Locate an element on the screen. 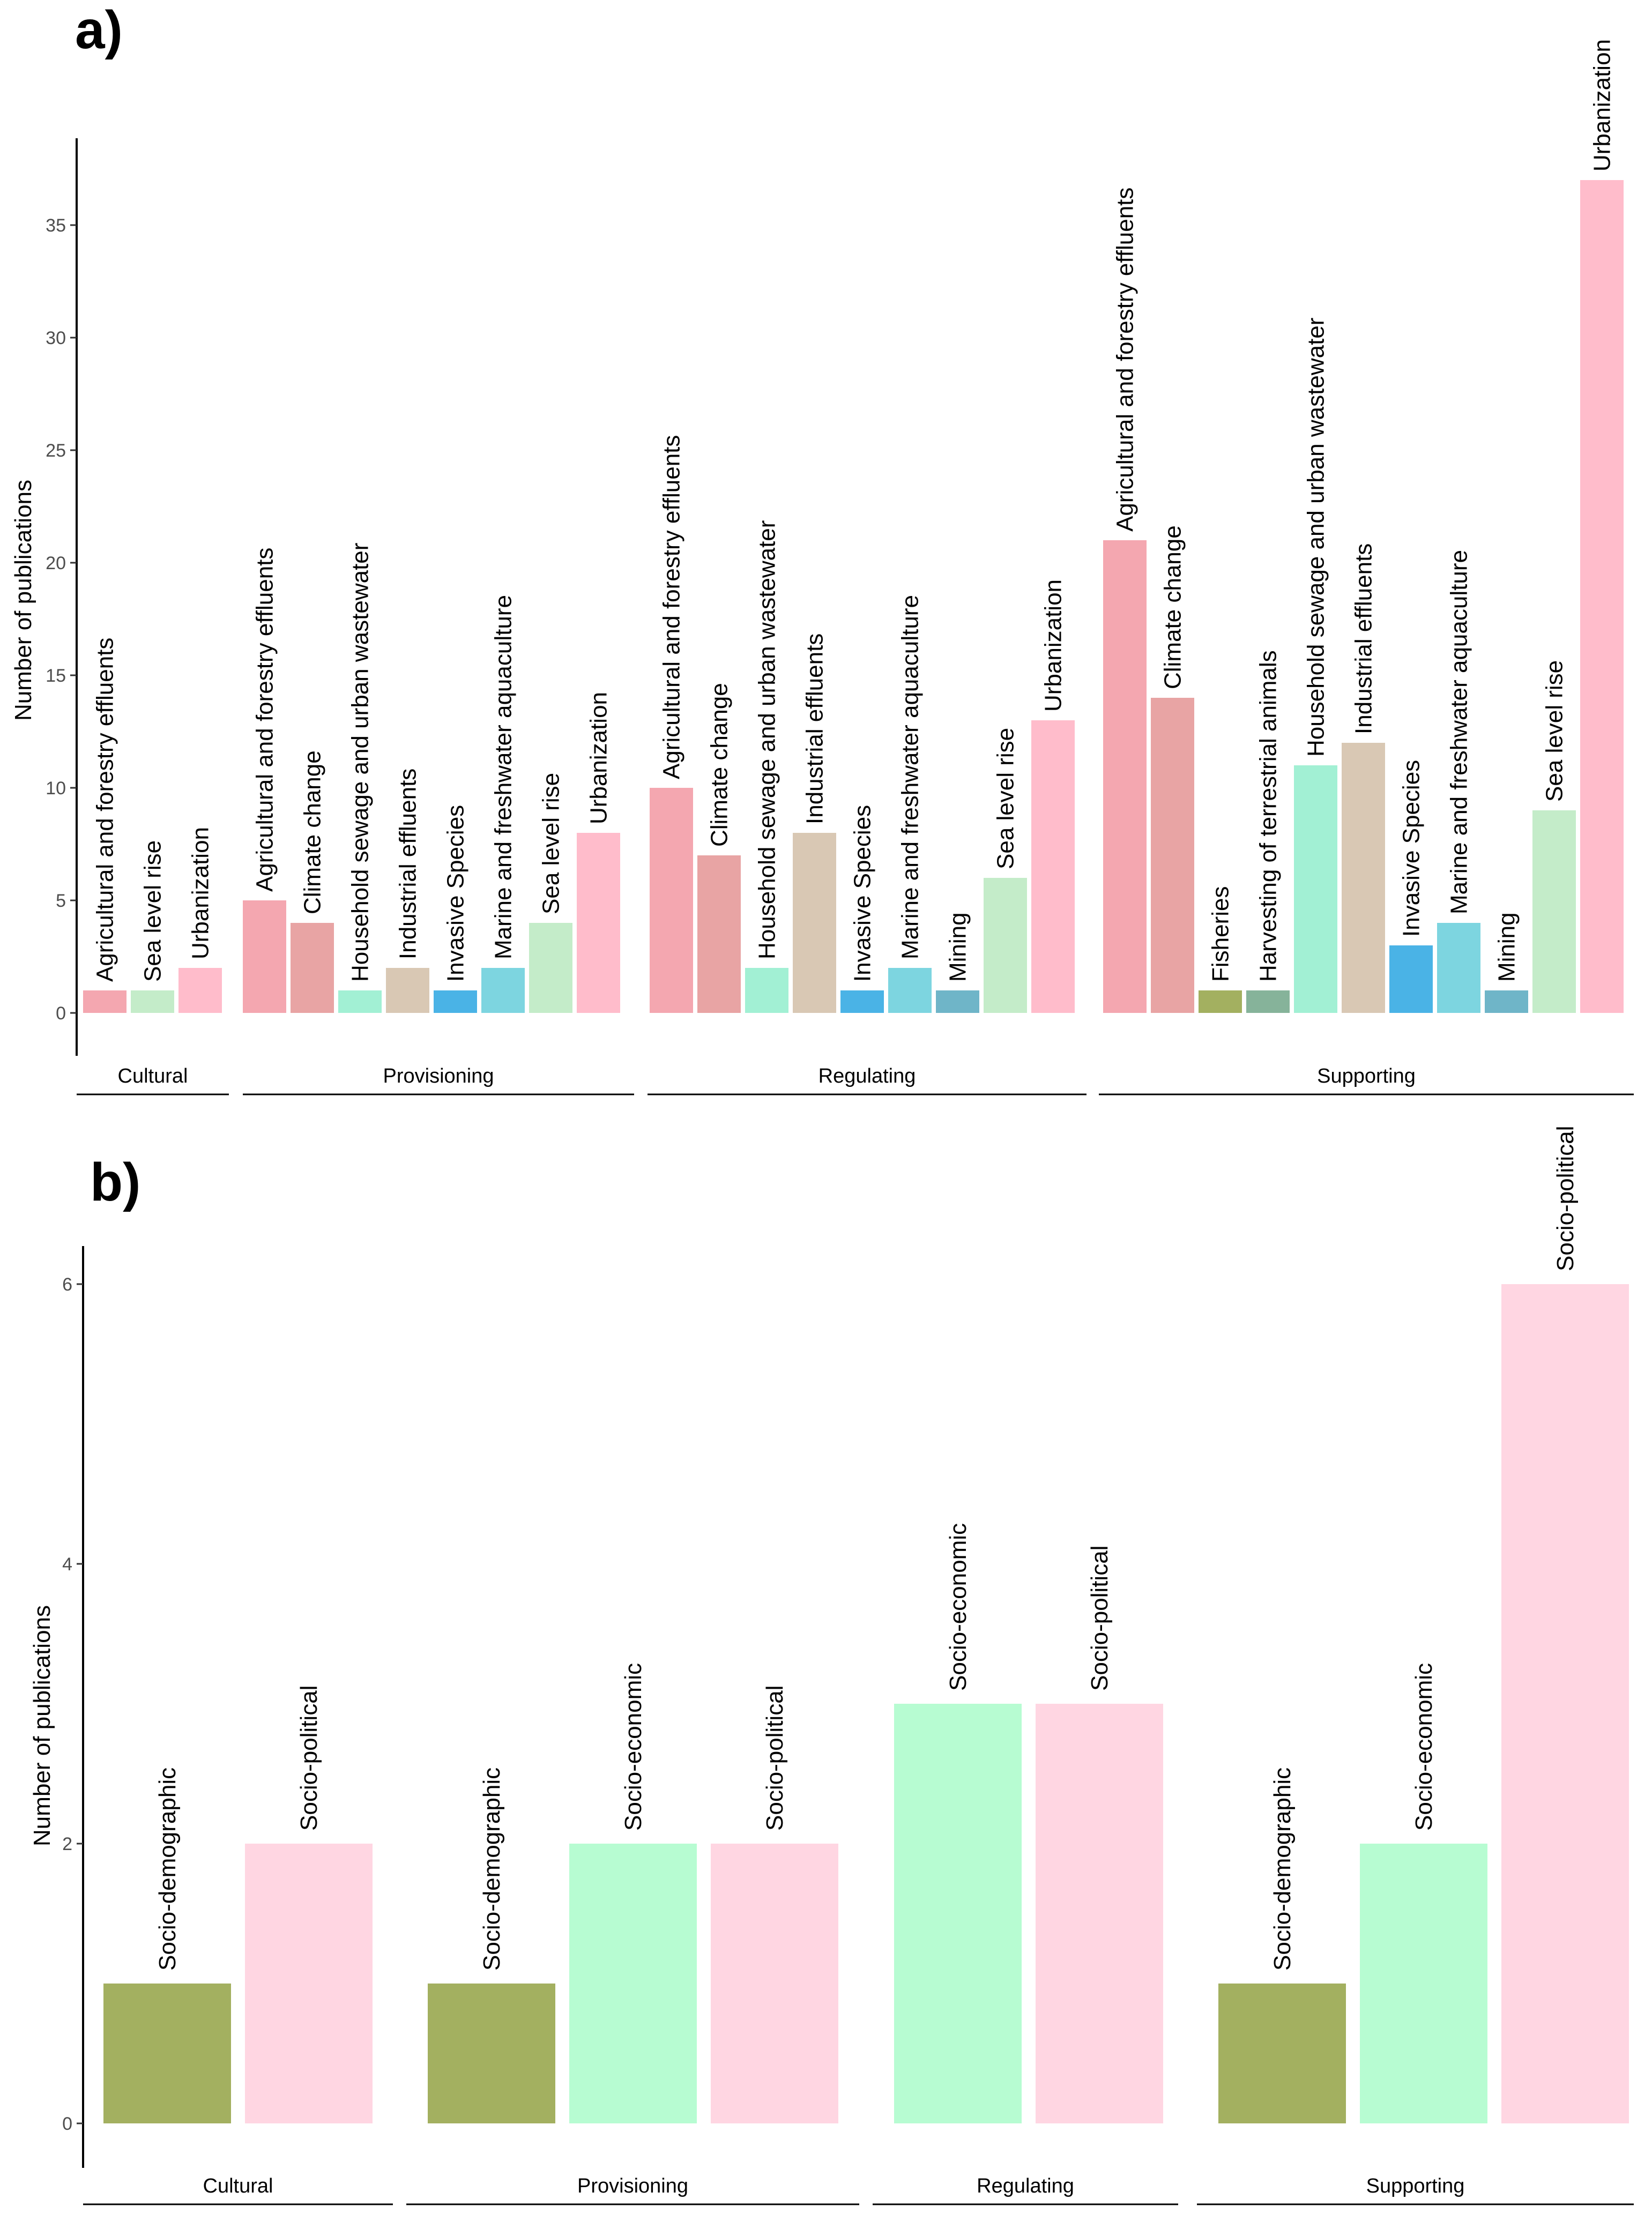 The image size is (1652, 2222). panel-a-y-tick-label: 5 is located at coordinates (61, 901).